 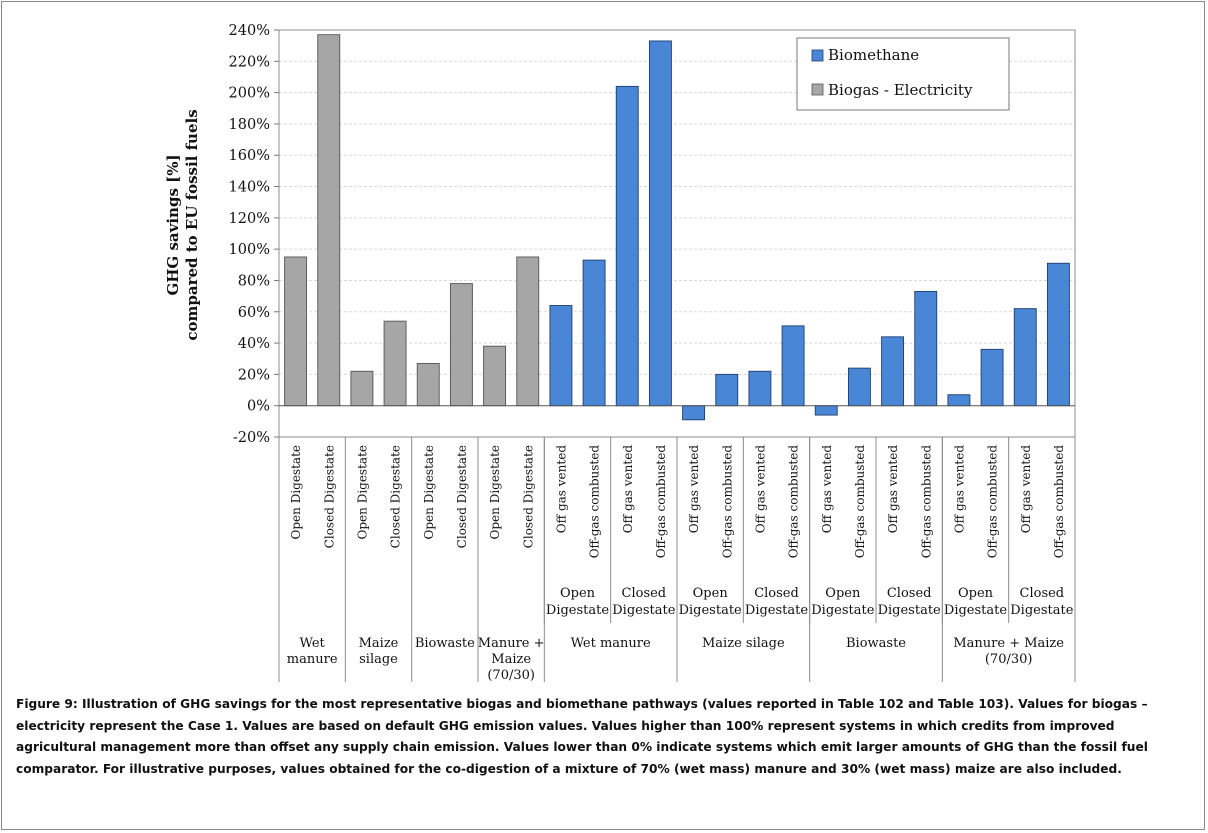 What do you see at coordinates (173, 224) in the screenshot?
I see `y-axis-label-line1: GHG savings [%]` at bounding box center [173, 224].